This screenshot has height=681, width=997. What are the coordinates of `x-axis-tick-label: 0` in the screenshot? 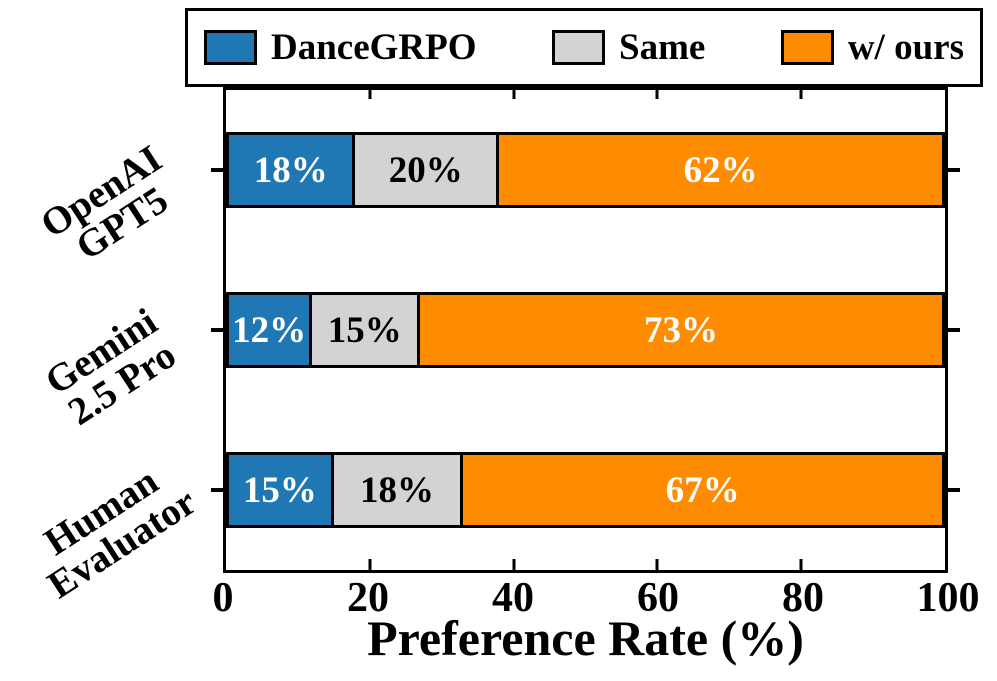 It's located at (223, 598).